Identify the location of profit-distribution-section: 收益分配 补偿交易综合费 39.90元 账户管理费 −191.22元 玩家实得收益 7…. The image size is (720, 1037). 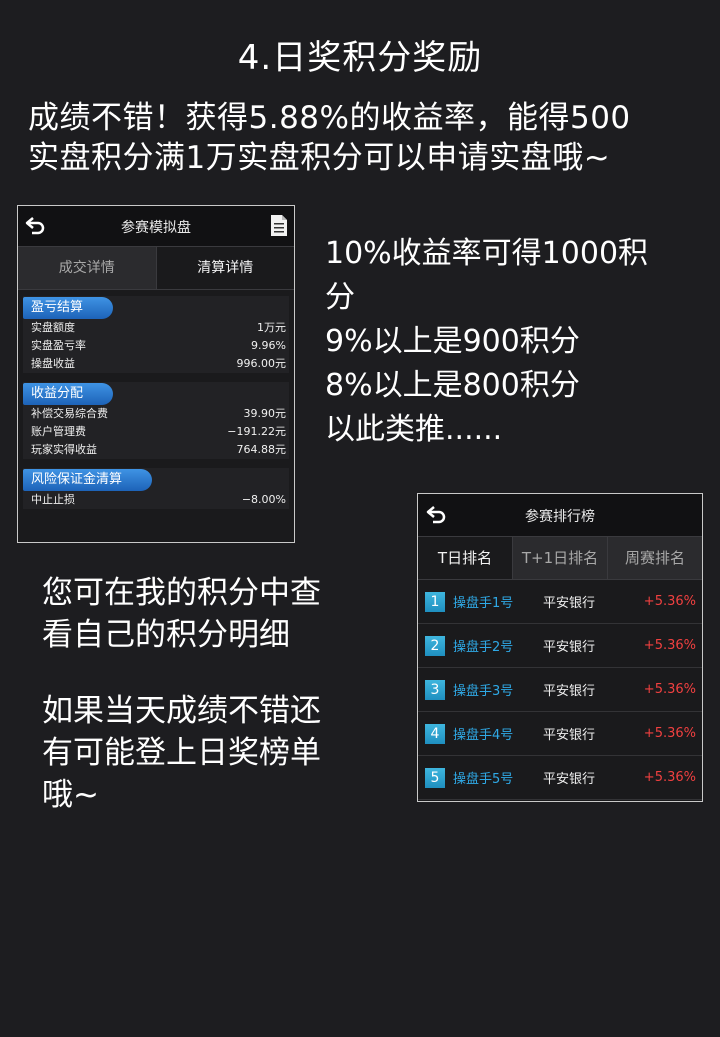
(156, 420).